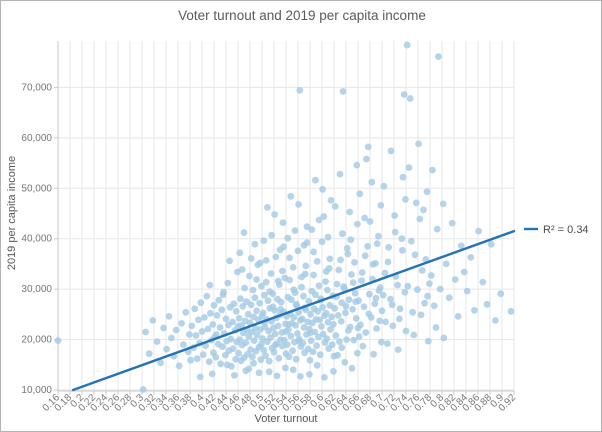  I want to click on y-tick-label: 40,000, so click(36, 239).